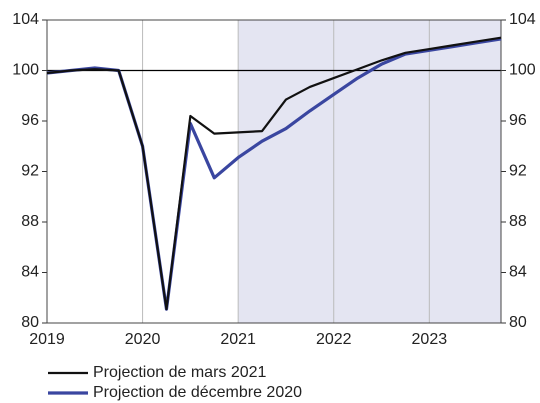  I want to click on y2-tick-label: 104, so click(522, 19).